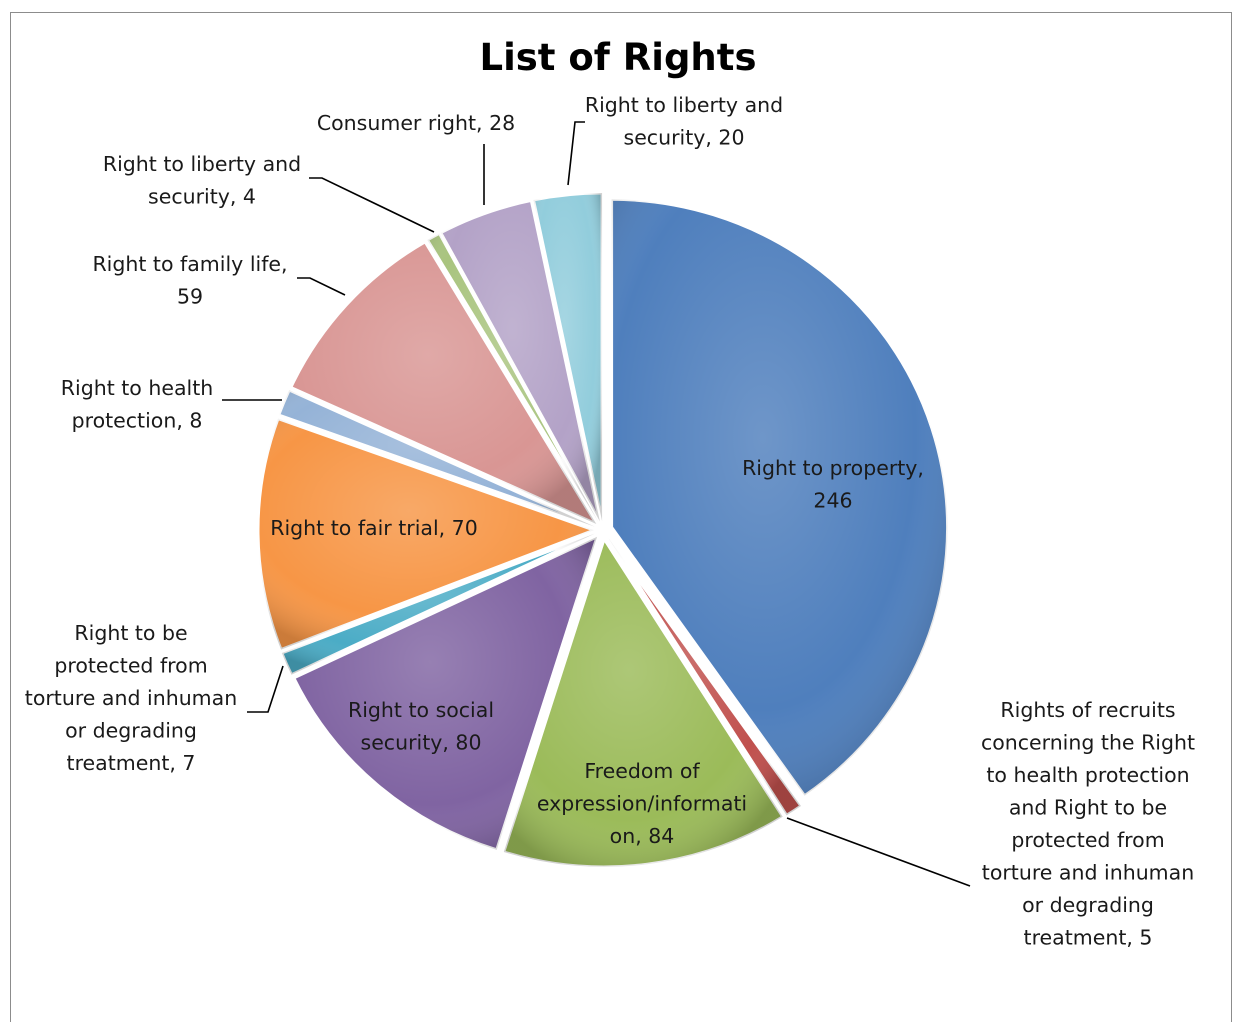 The width and height of the screenshot is (1236, 1022). What do you see at coordinates (137, 388) in the screenshot?
I see `slice-right-to-health-protection-8-label-line: Right to health` at bounding box center [137, 388].